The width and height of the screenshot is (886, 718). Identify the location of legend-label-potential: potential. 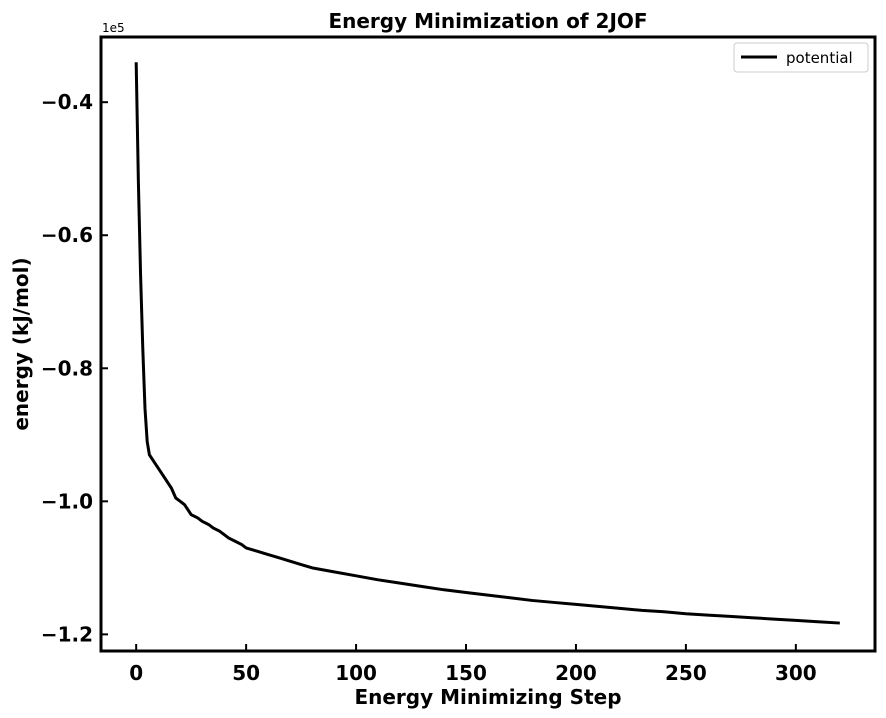
(819, 58).